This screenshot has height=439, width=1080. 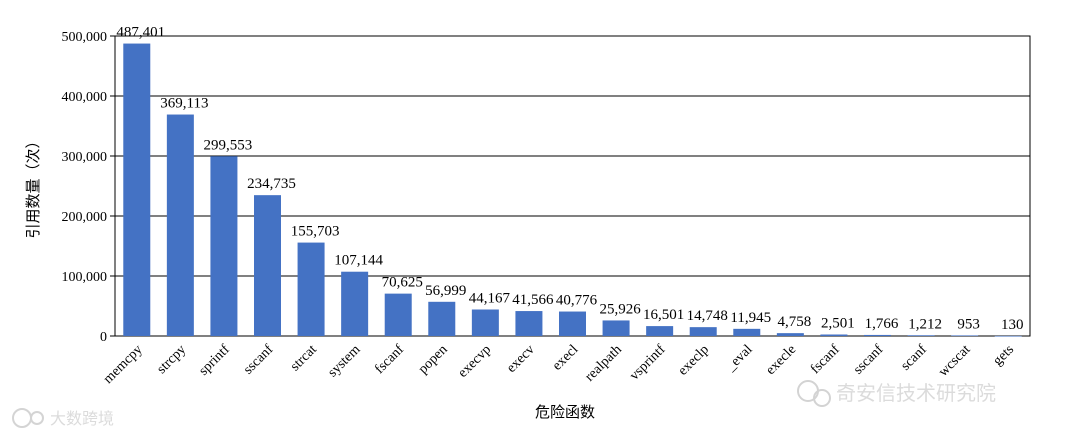 I want to click on x-tick-label: wcscat, so click(x=955, y=361).